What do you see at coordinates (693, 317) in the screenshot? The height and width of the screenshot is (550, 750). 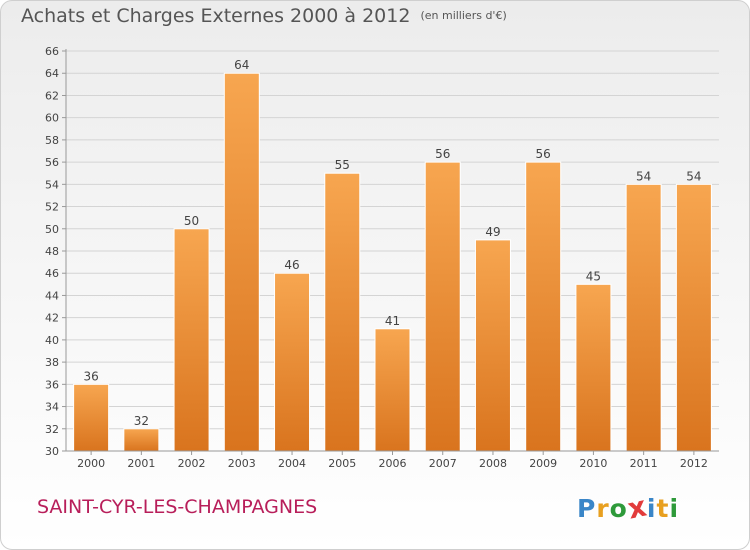 I see `bar-2012` at bounding box center [693, 317].